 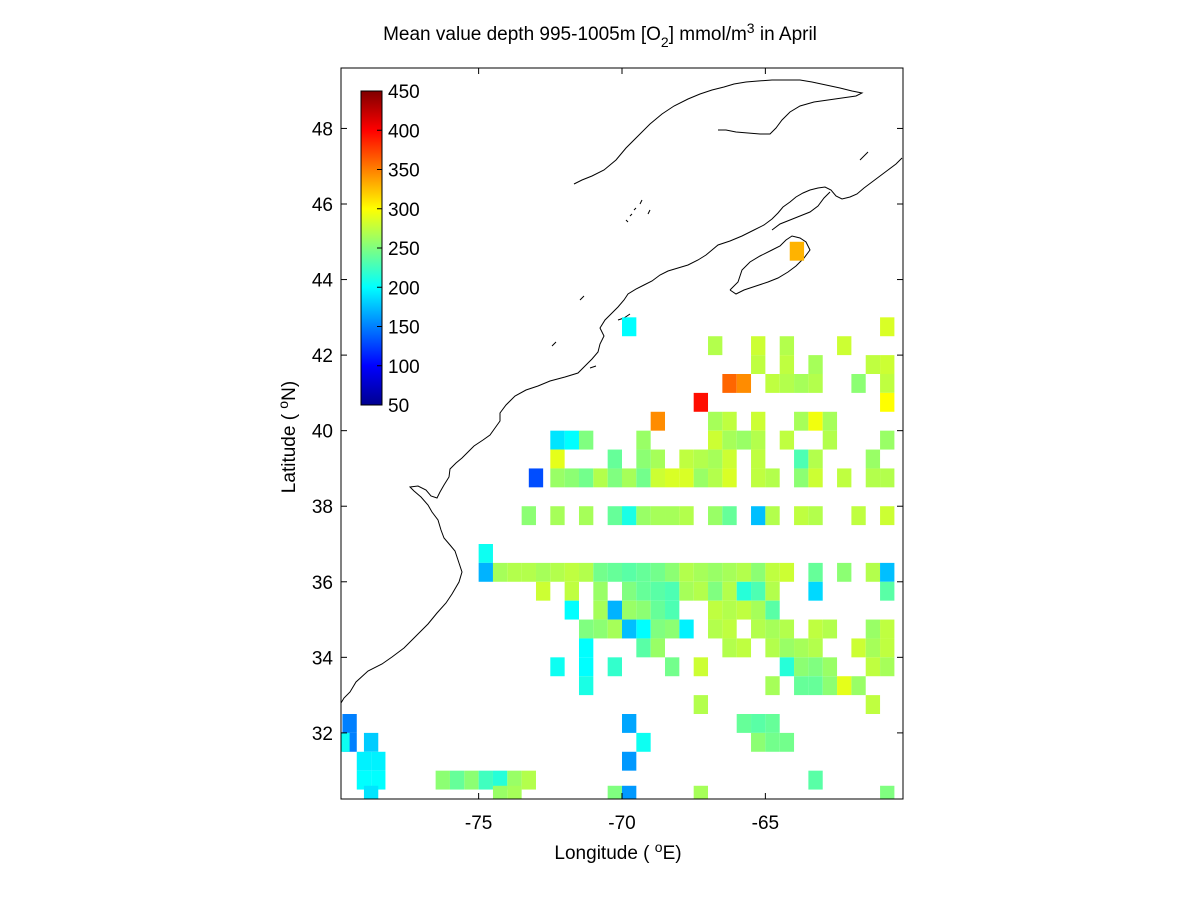 I want to click on colorbar-tick-label: 450, so click(x=404, y=92).